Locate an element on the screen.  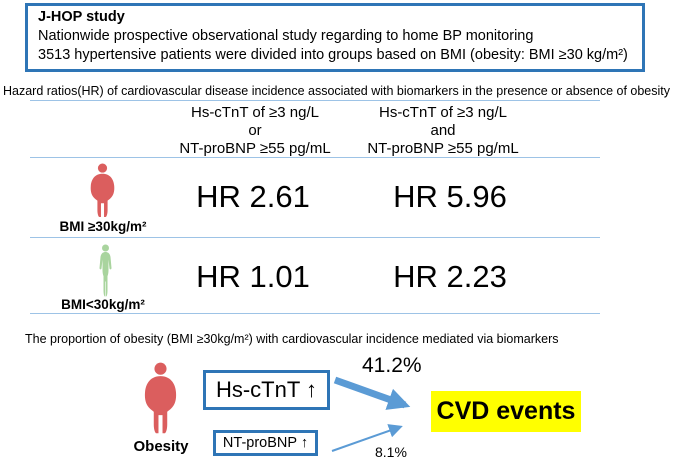
table-rule-header-bottom is located at coordinates (315, 157).